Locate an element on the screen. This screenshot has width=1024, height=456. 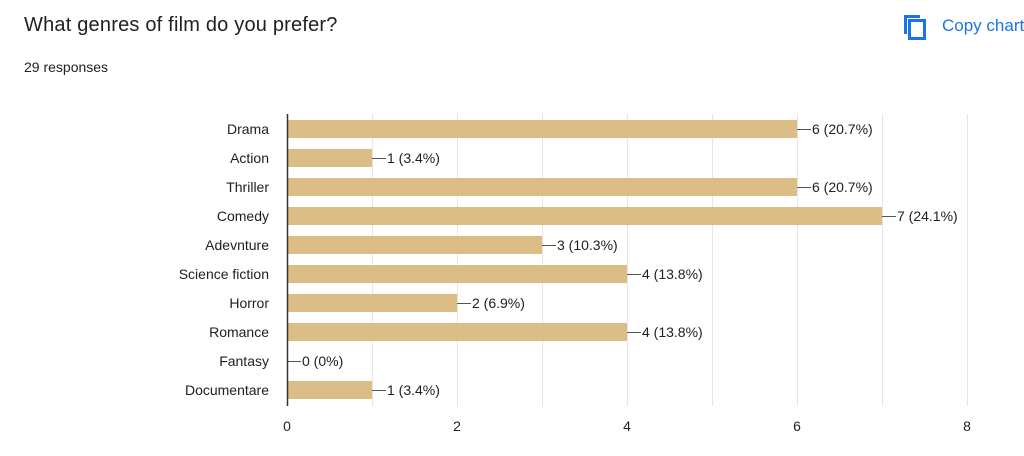
x-tick-label: 6 is located at coordinates (797, 426).